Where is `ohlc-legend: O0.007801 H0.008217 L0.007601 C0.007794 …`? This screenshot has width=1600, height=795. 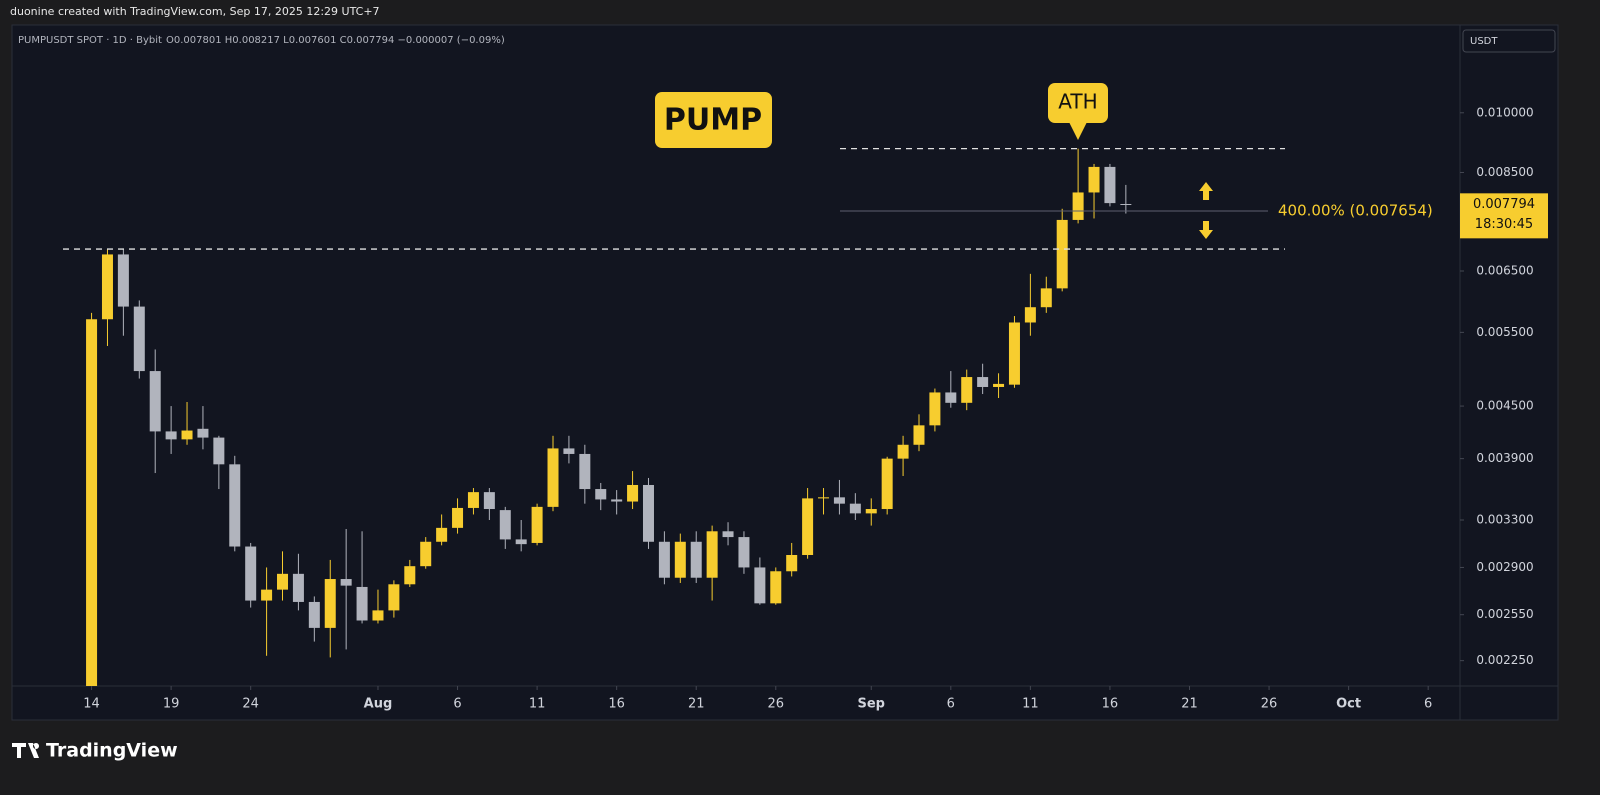
ohlc-legend: O0.007801 H0.008217 L0.007601 C0.007794 … is located at coordinates (335, 40).